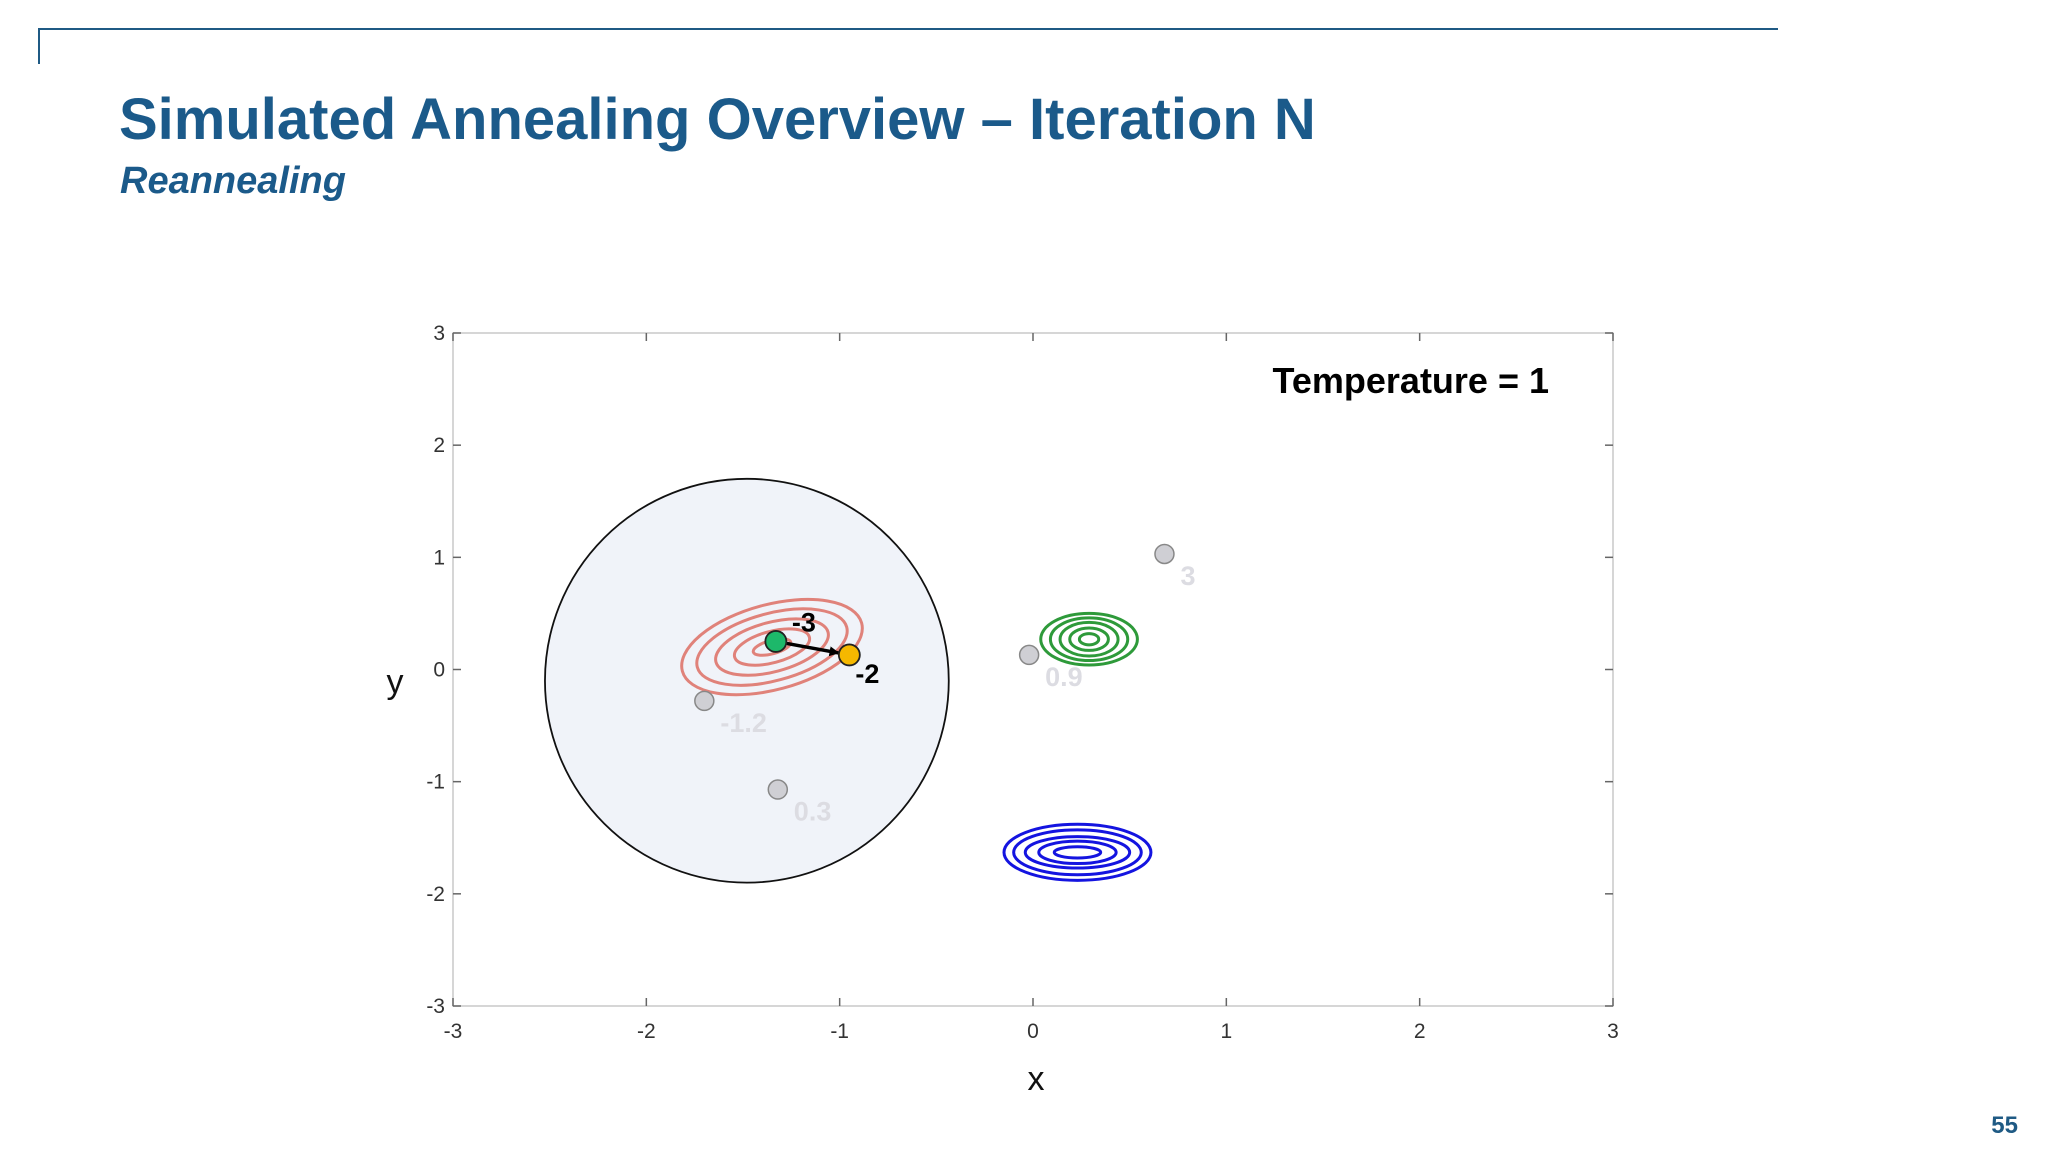 This screenshot has height=1152, width=2048. What do you see at coordinates (435, 782) in the screenshot?
I see `y-tick-label: -1` at bounding box center [435, 782].